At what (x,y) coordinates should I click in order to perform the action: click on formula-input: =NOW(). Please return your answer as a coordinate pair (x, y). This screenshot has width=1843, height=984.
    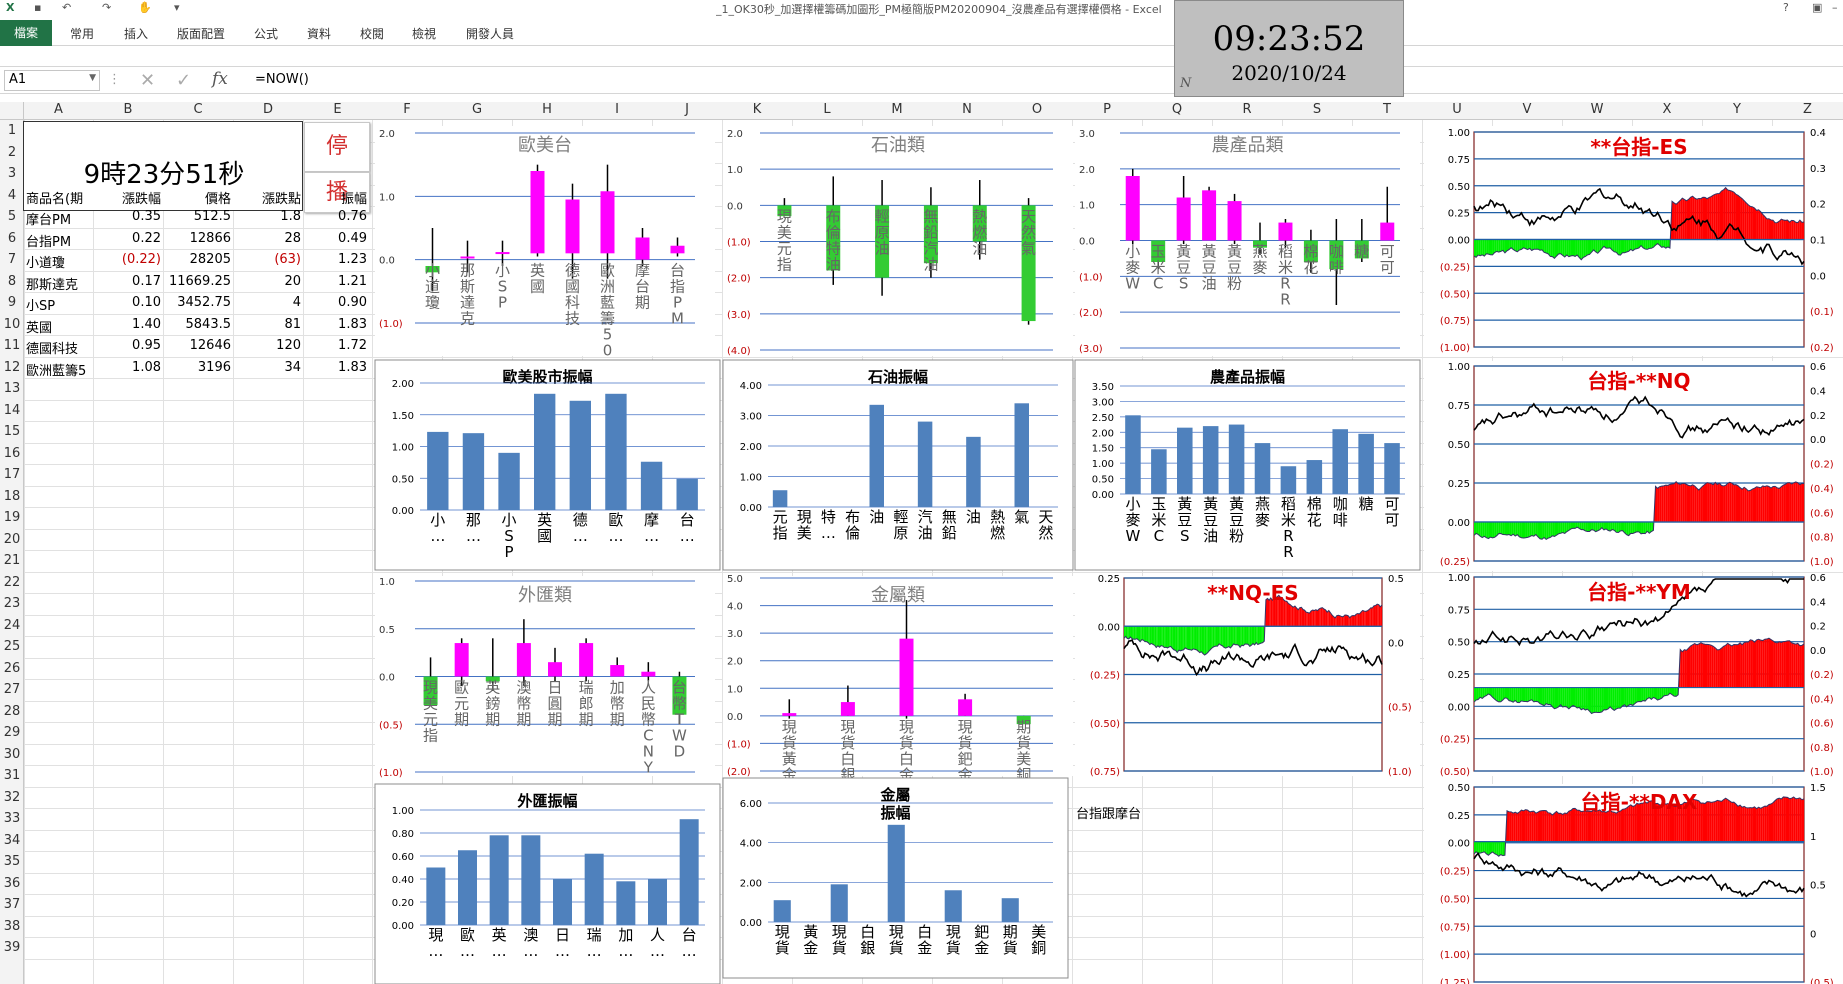
    Looking at the image, I should click on (282, 79).